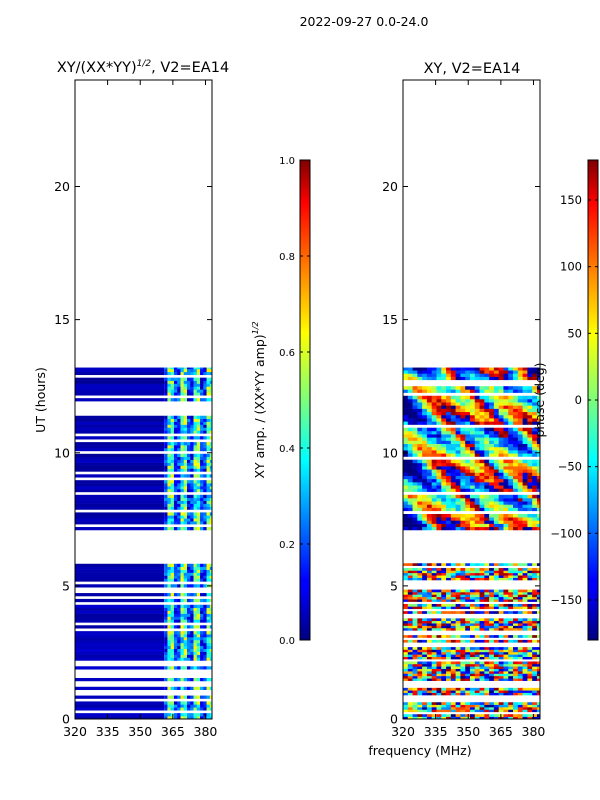 This screenshot has height=800, width=600. What do you see at coordinates (287, 545) in the screenshot?
I see `amp-colorbar-tick-label: 0.2` at bounding box center [287, 545].